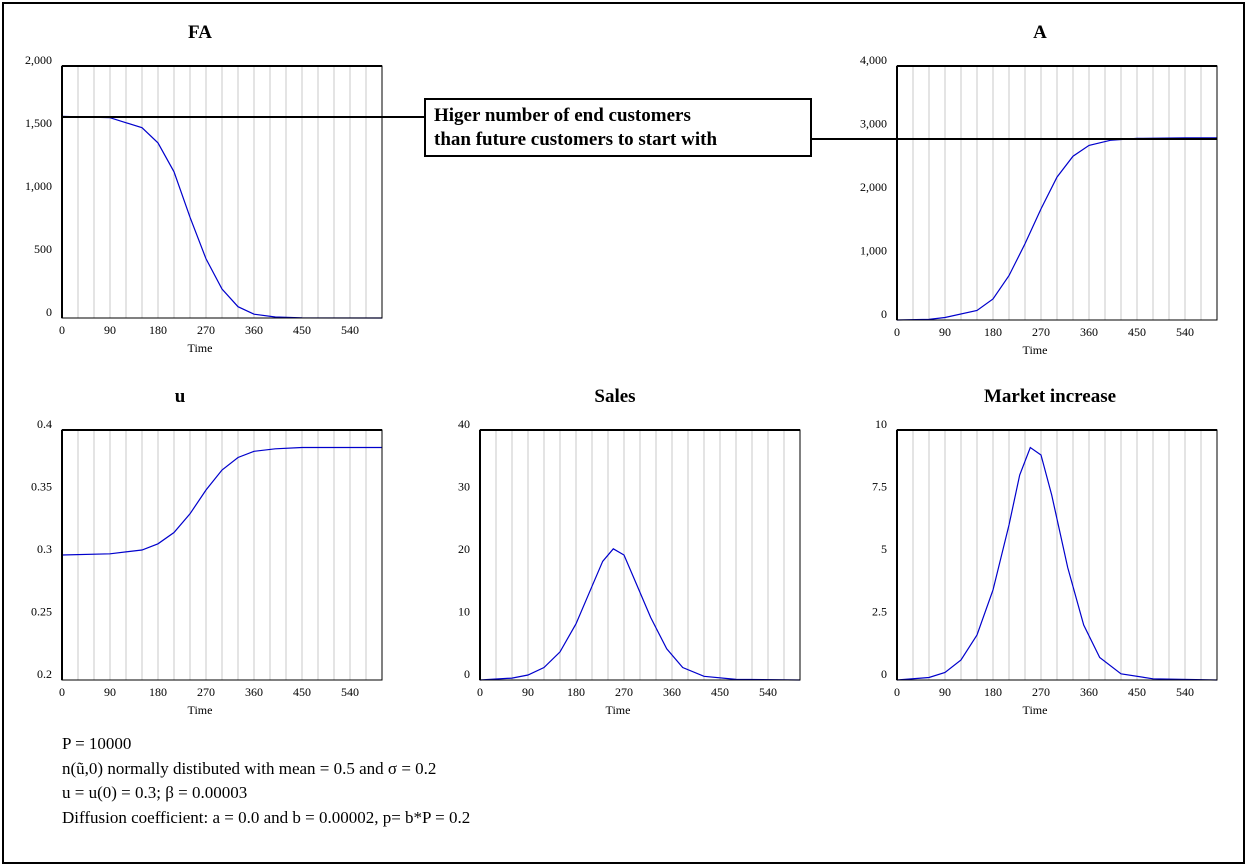  What do you see at coordinates (41, 487) in the screenshot?
I see `y-tick-label: 0.35` at bounding box center [41, 487].